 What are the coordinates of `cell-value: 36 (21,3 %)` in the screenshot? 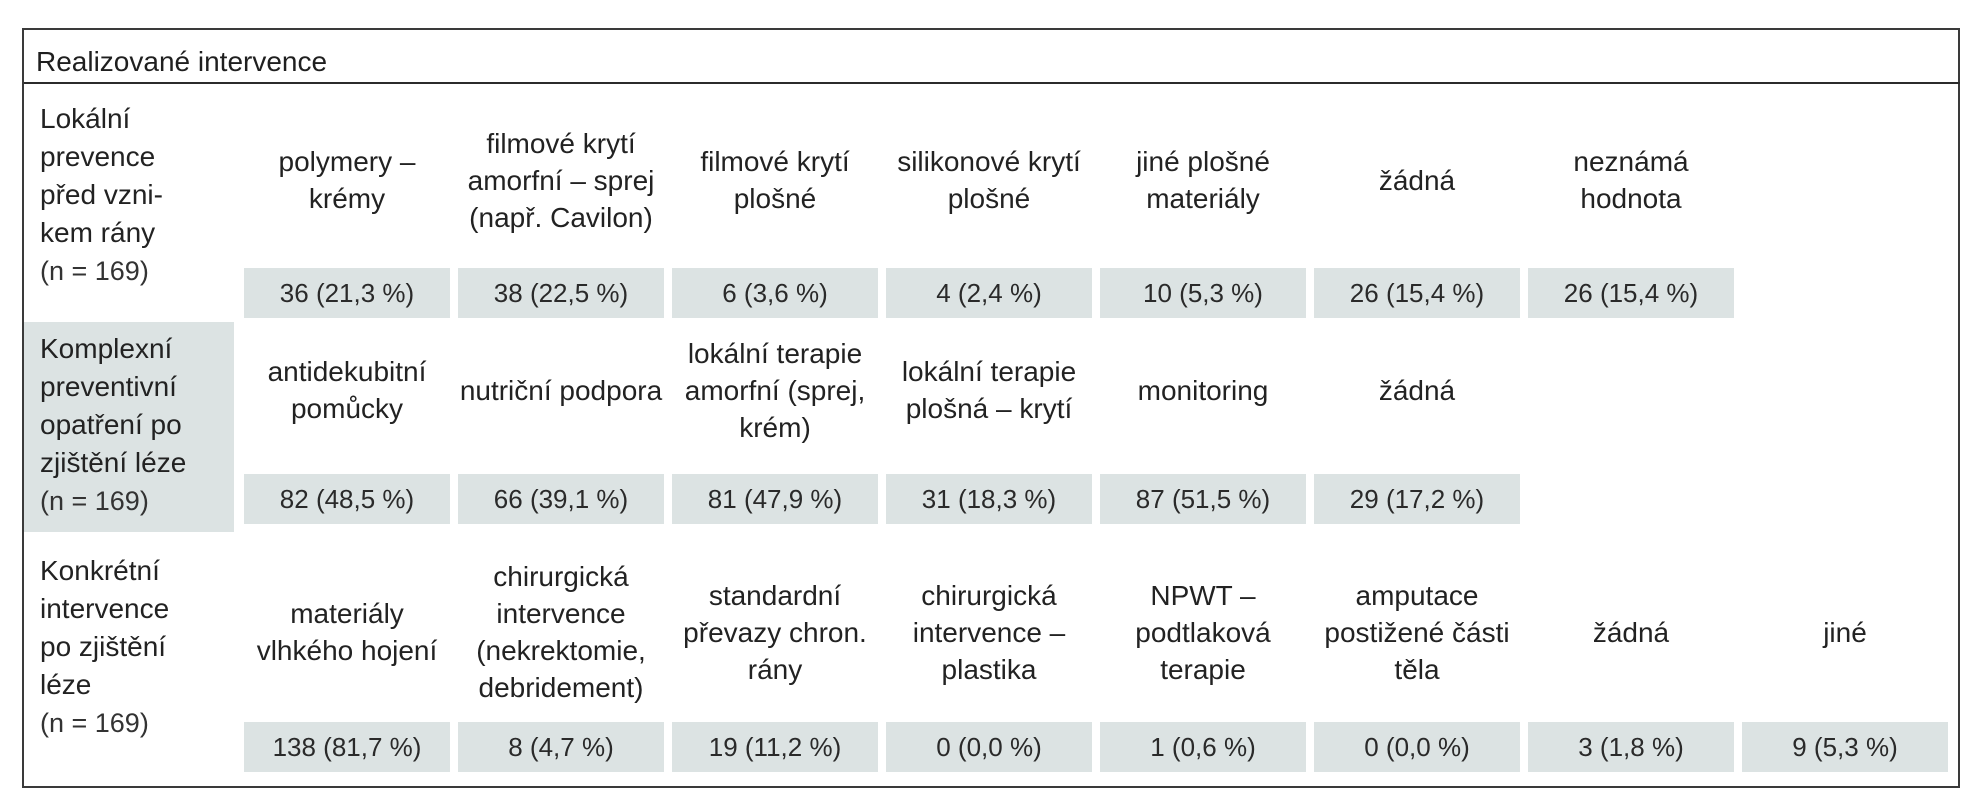 It's located at (347, 293).